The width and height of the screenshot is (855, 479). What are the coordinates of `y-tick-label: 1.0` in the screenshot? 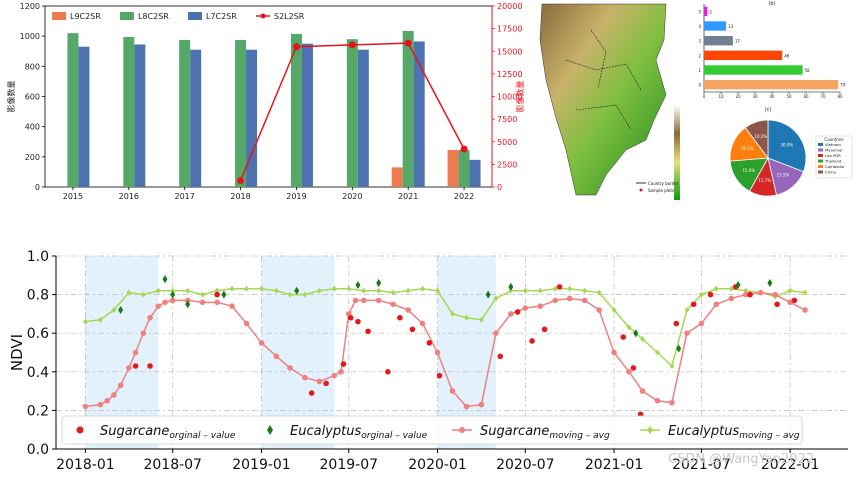 It's located at (38, 257).